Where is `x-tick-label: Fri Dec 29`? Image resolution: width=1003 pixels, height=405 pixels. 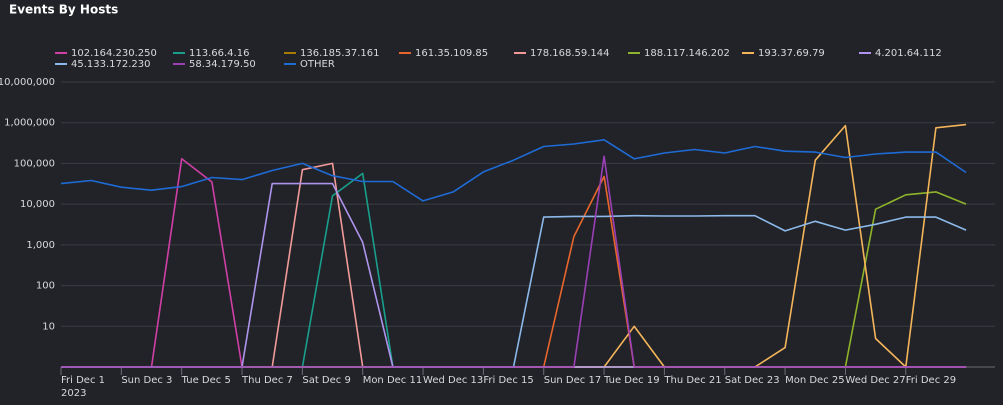 x-tick-label: Fri Dec 29 is located at coordinates (931, 380).